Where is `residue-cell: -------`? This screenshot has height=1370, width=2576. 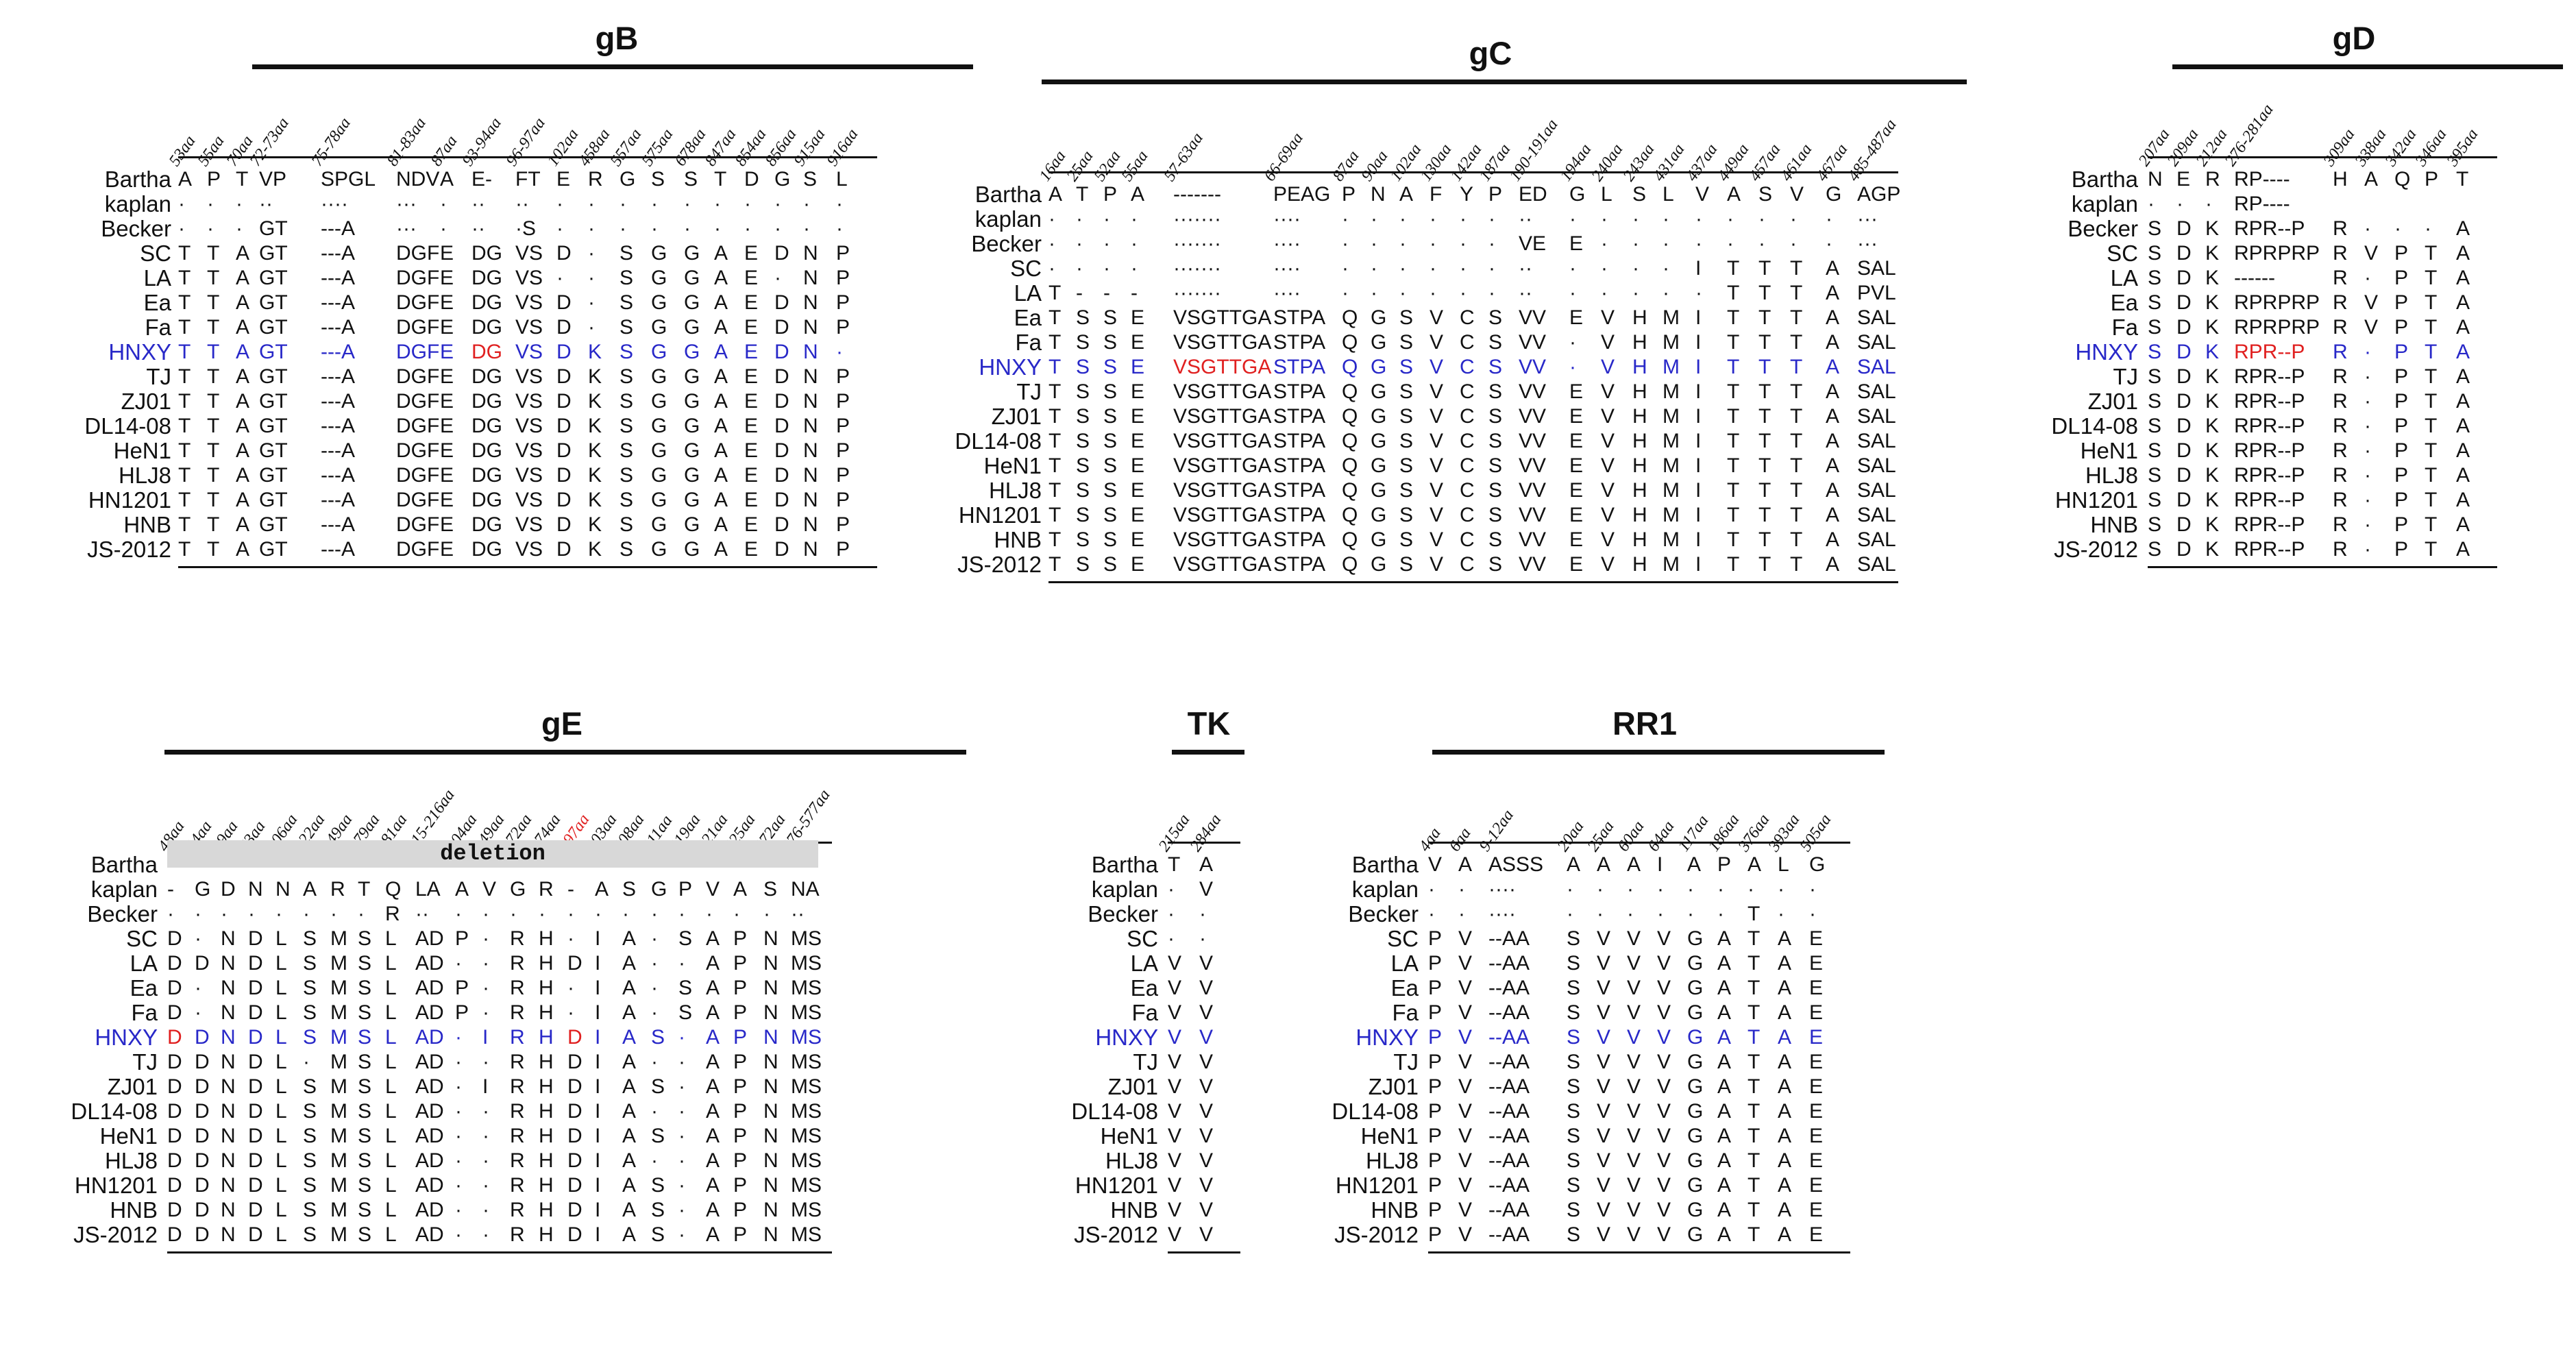 residue-cell: ------- is located at coordinates (1197, 194).